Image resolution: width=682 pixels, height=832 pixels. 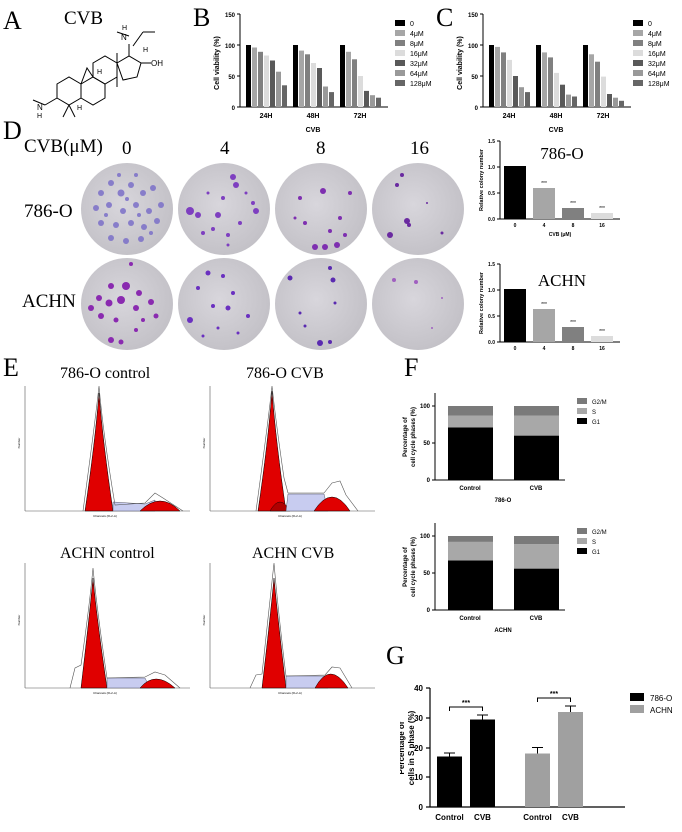 What do you see at coordinates (107, 553) in the screenshot?
I see `hist-title-achn-control: ACHN control` at bounding box center [107, 553].